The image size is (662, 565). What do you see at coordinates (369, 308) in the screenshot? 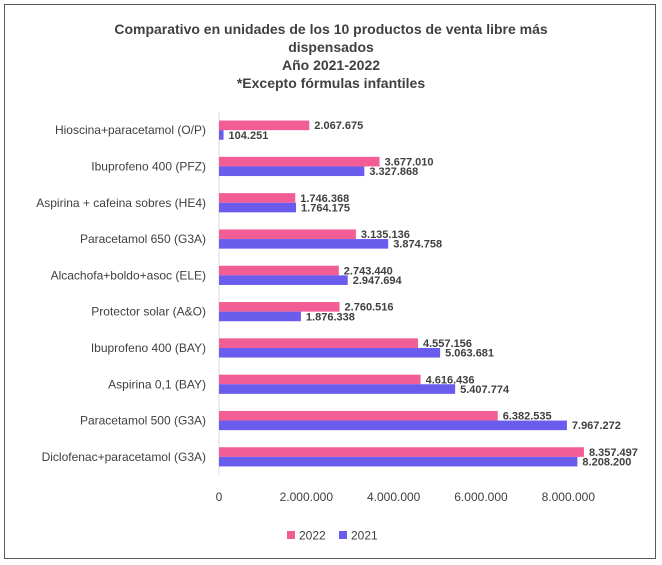
I see `data-label-2022: 2.760.516` at bounding box center [369, 308].